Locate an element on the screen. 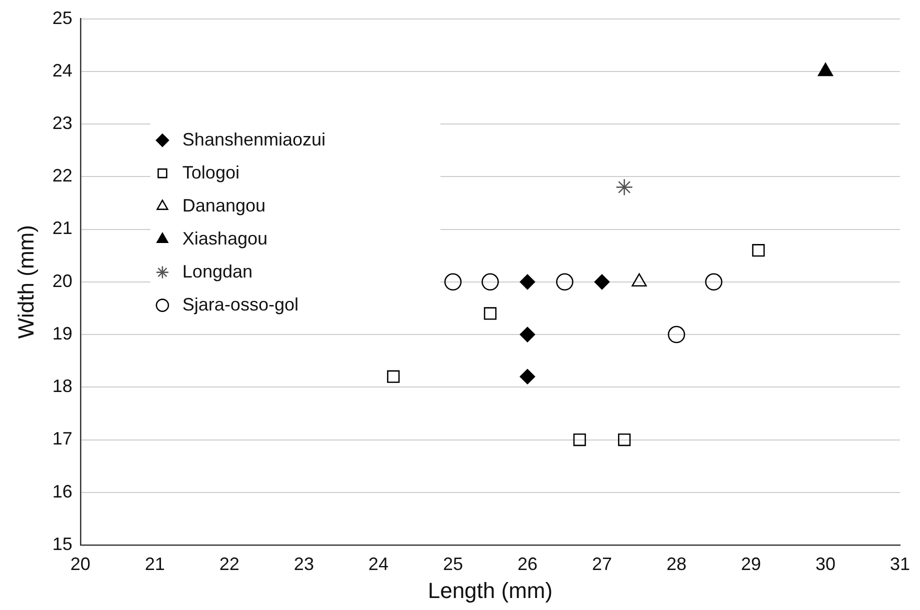 This screenshot has height=610, width=920. x-tick-label: 27 is located at coordinates (602, 564).